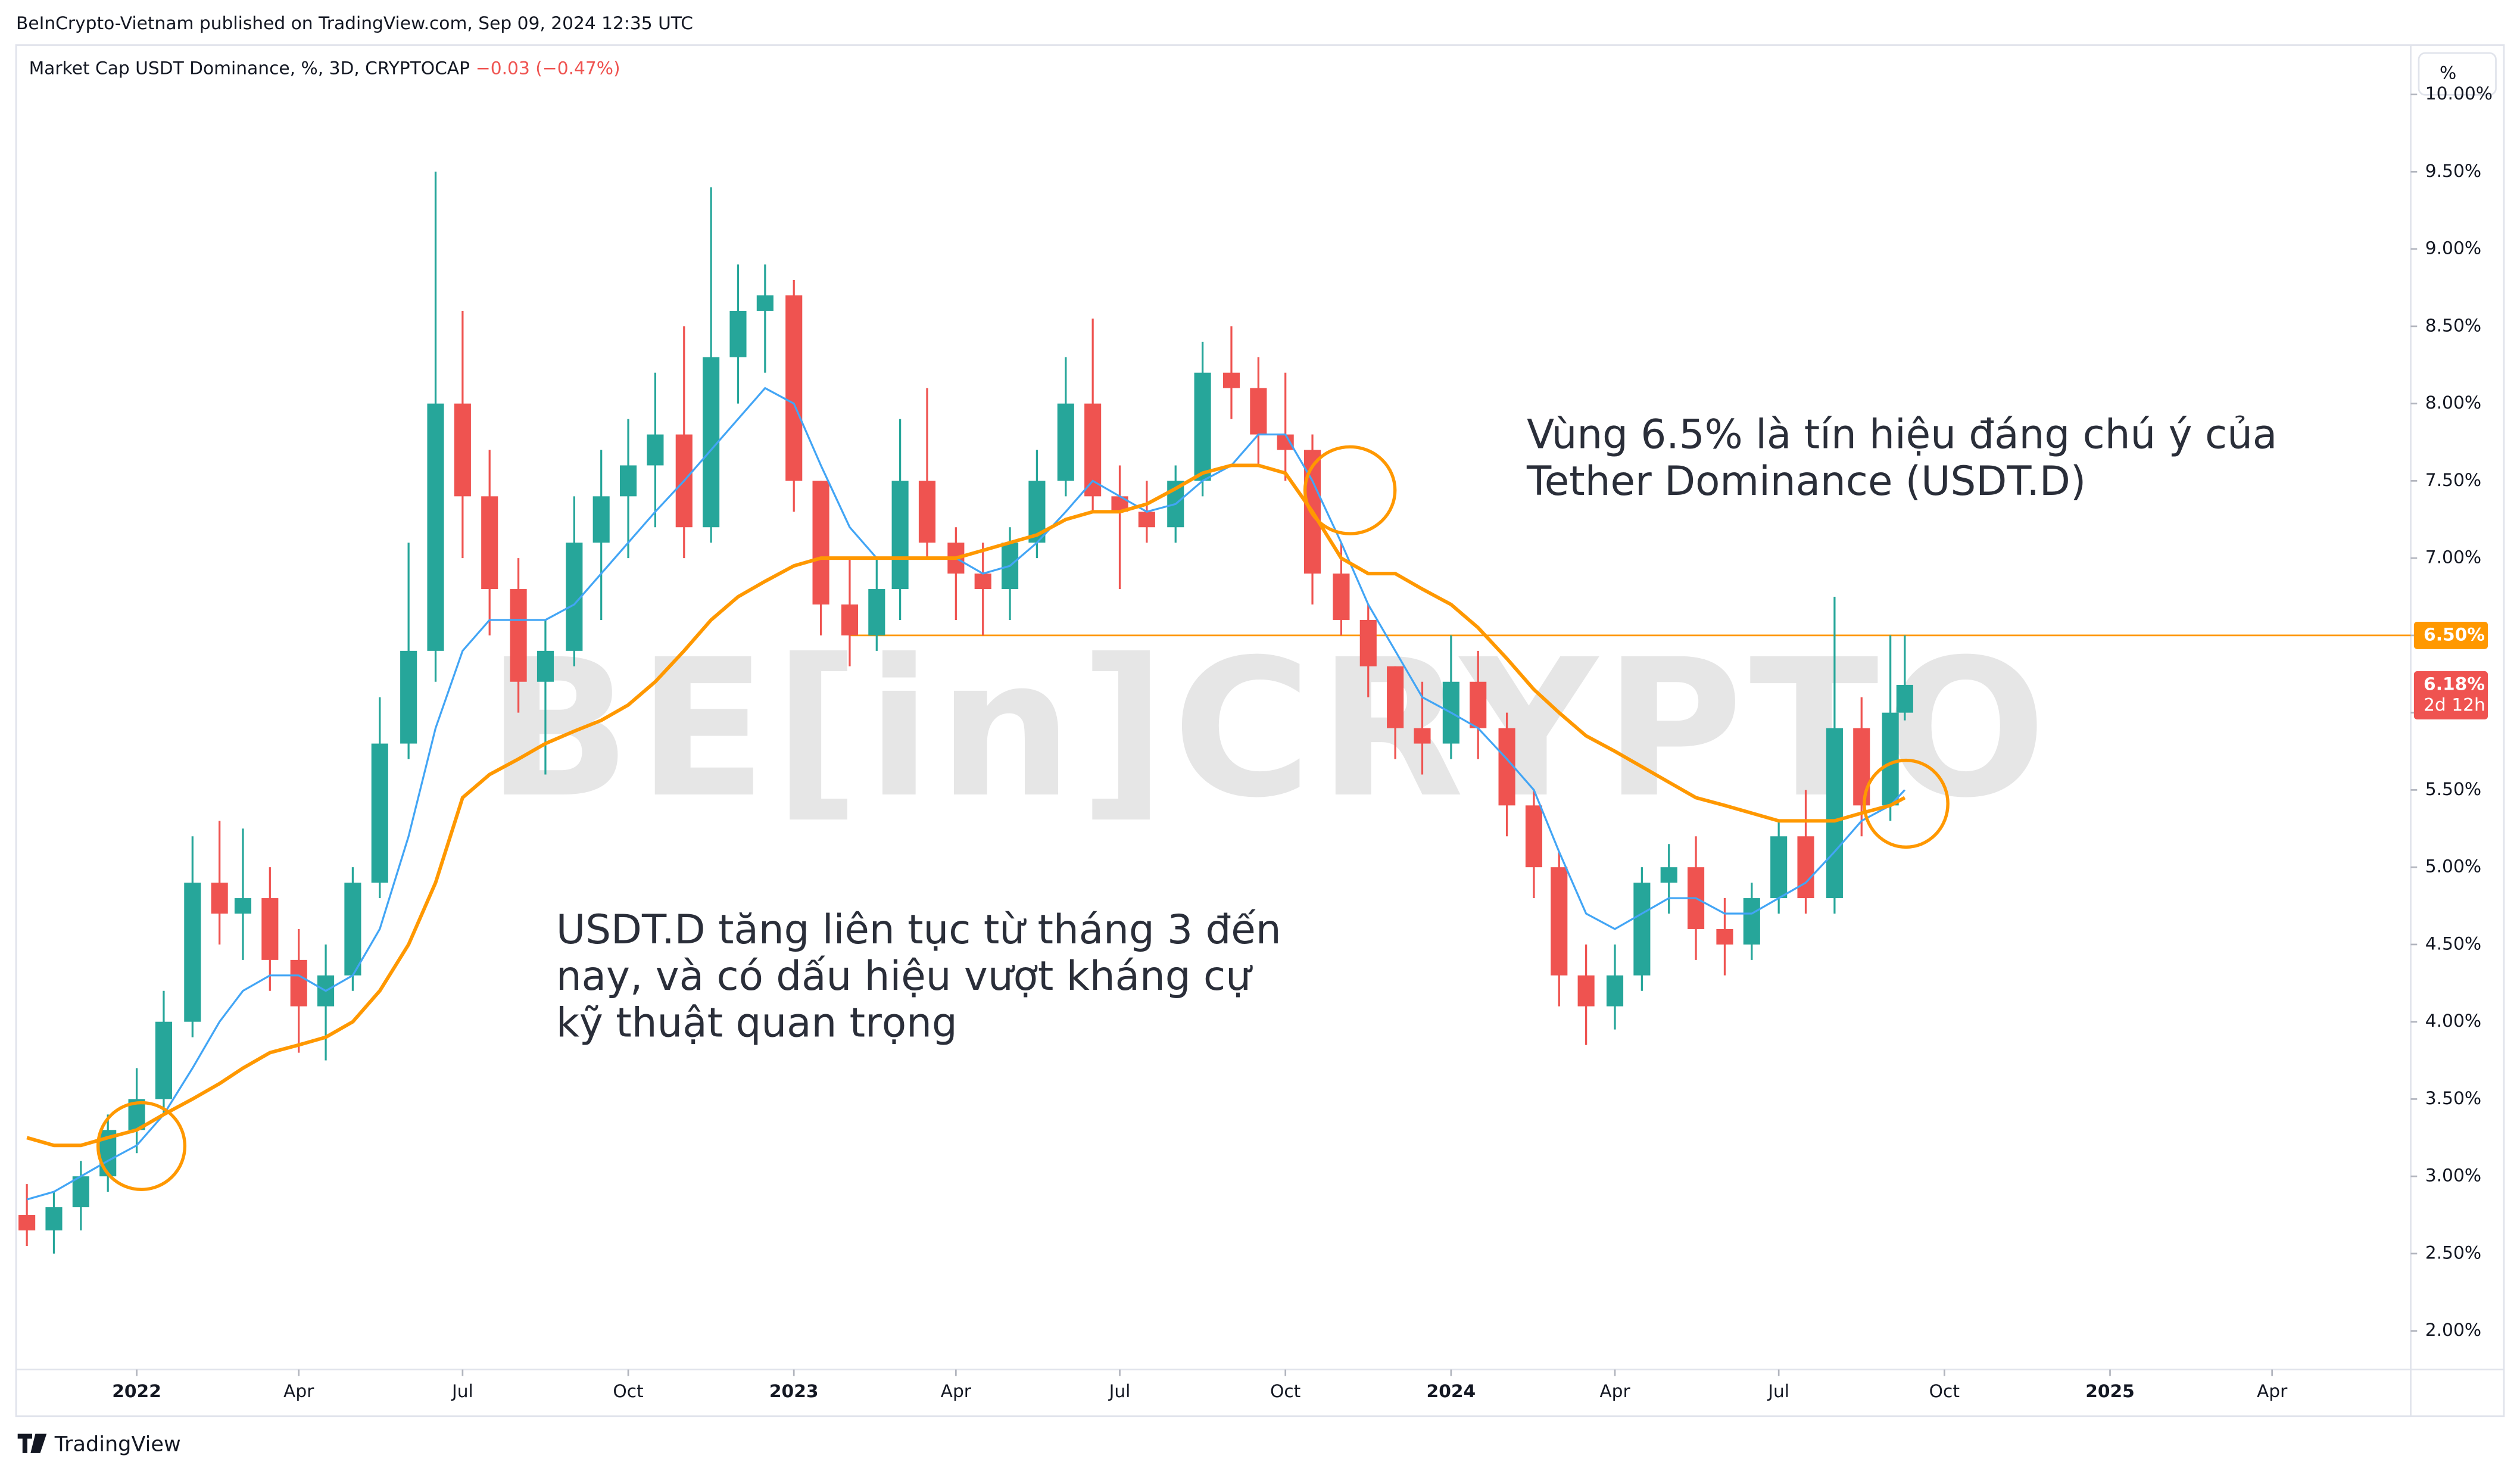 This screenshot has width=2520, height=1474. I want to click on annotation-text: Tether Dominance (USDT.D), so click(1806, 480).